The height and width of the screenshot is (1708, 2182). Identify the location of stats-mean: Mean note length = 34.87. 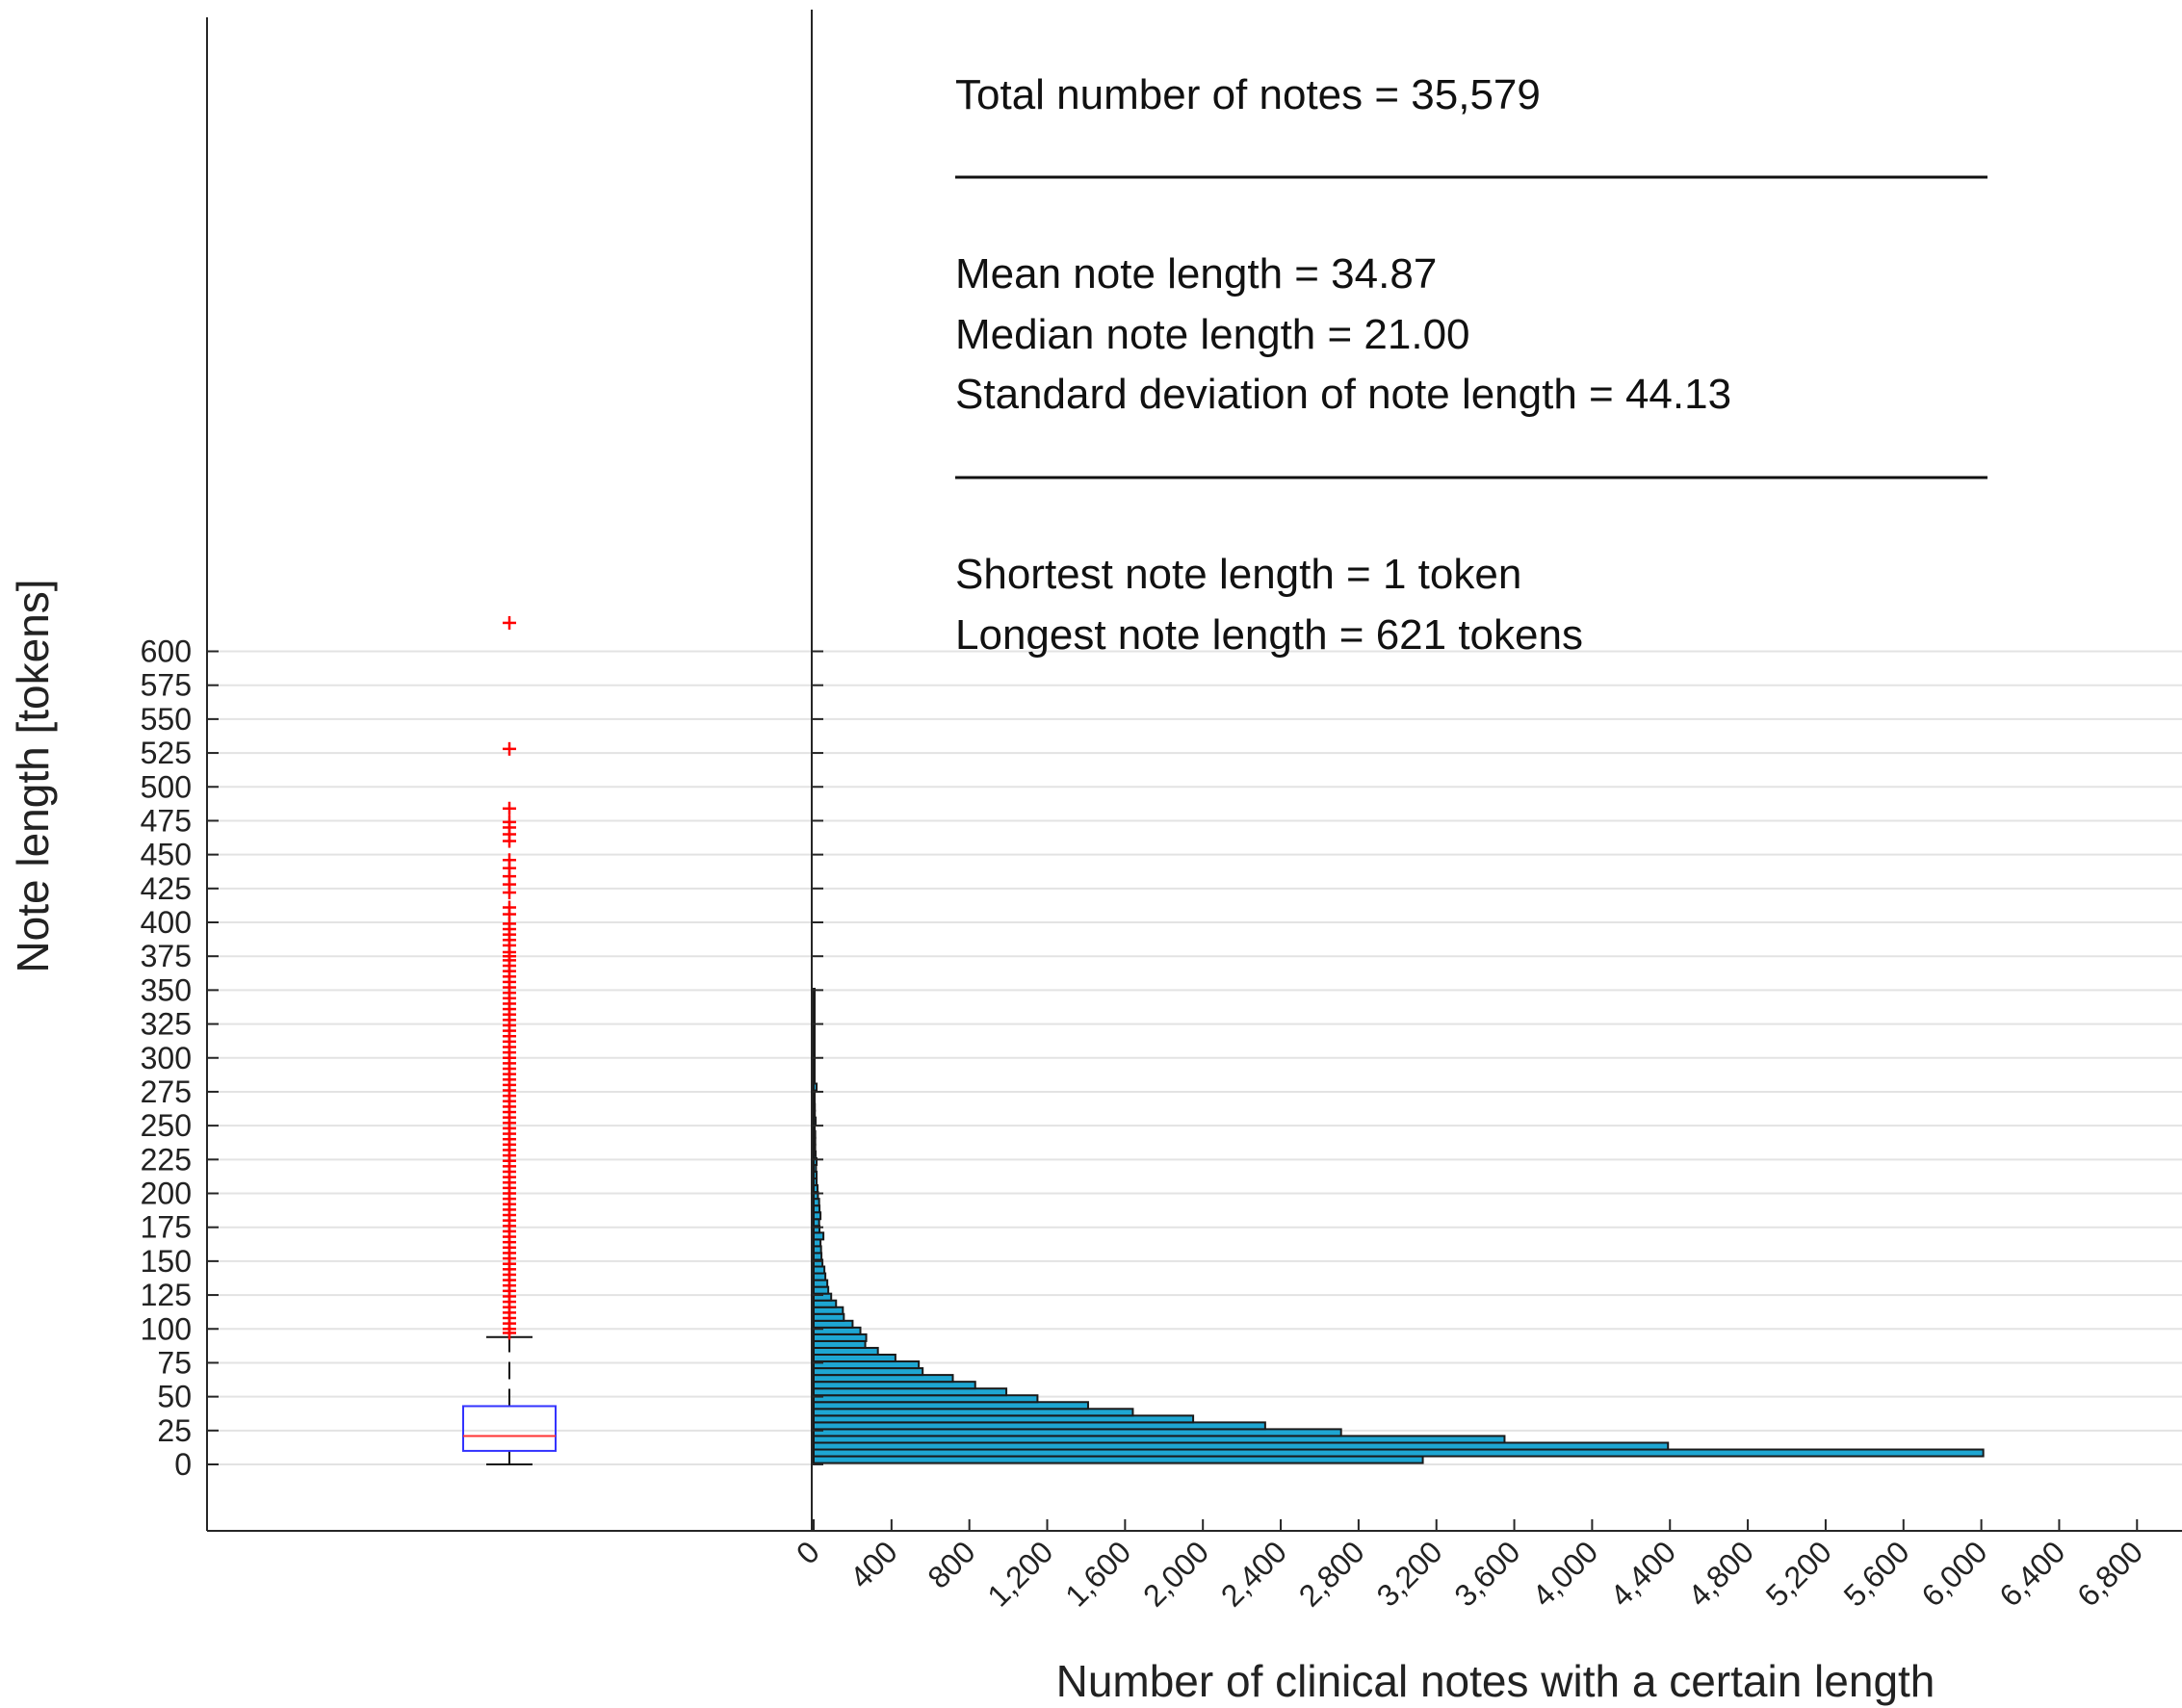
(1196, 274).